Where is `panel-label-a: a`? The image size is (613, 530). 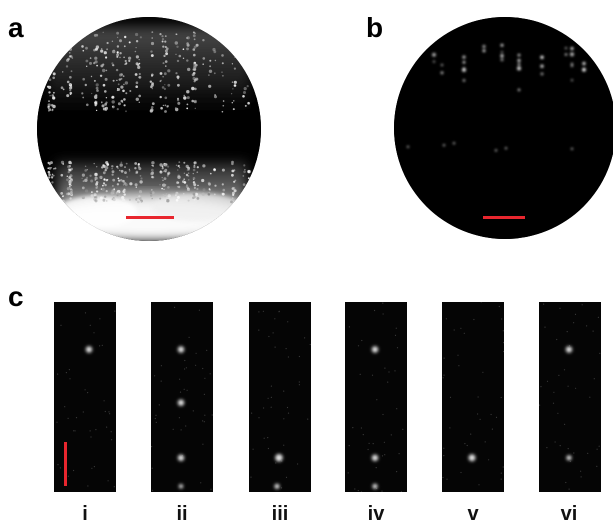 panel-label-a: a is located at coordinates (16, 27).